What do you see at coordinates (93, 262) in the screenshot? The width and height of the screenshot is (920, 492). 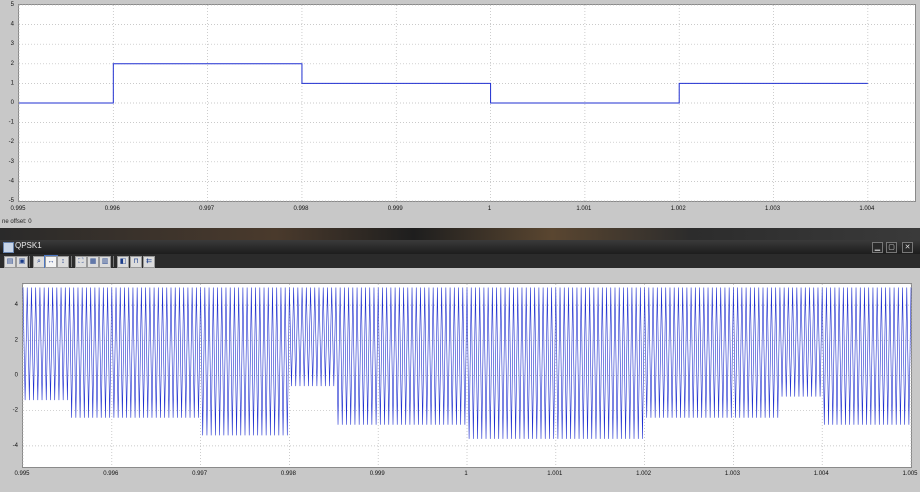 I see `save-axes-icon: ▦` at bounding box center [93, 262].